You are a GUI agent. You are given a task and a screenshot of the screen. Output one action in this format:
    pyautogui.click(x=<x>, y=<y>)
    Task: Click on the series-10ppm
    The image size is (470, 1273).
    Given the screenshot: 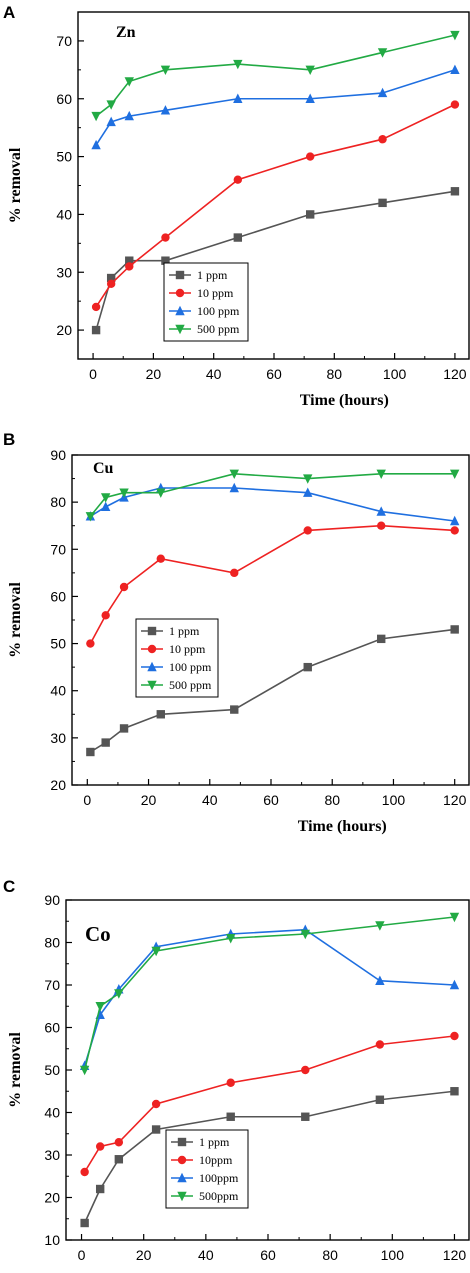 What is the action you would take?
    pyautogui.click(x=269, y=1104)
    